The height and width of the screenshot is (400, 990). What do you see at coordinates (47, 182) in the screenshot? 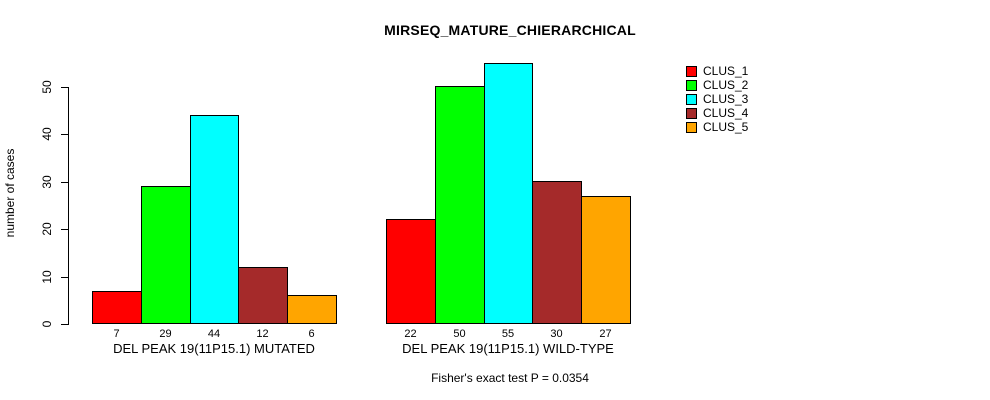
I see `y-tick-label: 30` at bounding box center [47, 182].